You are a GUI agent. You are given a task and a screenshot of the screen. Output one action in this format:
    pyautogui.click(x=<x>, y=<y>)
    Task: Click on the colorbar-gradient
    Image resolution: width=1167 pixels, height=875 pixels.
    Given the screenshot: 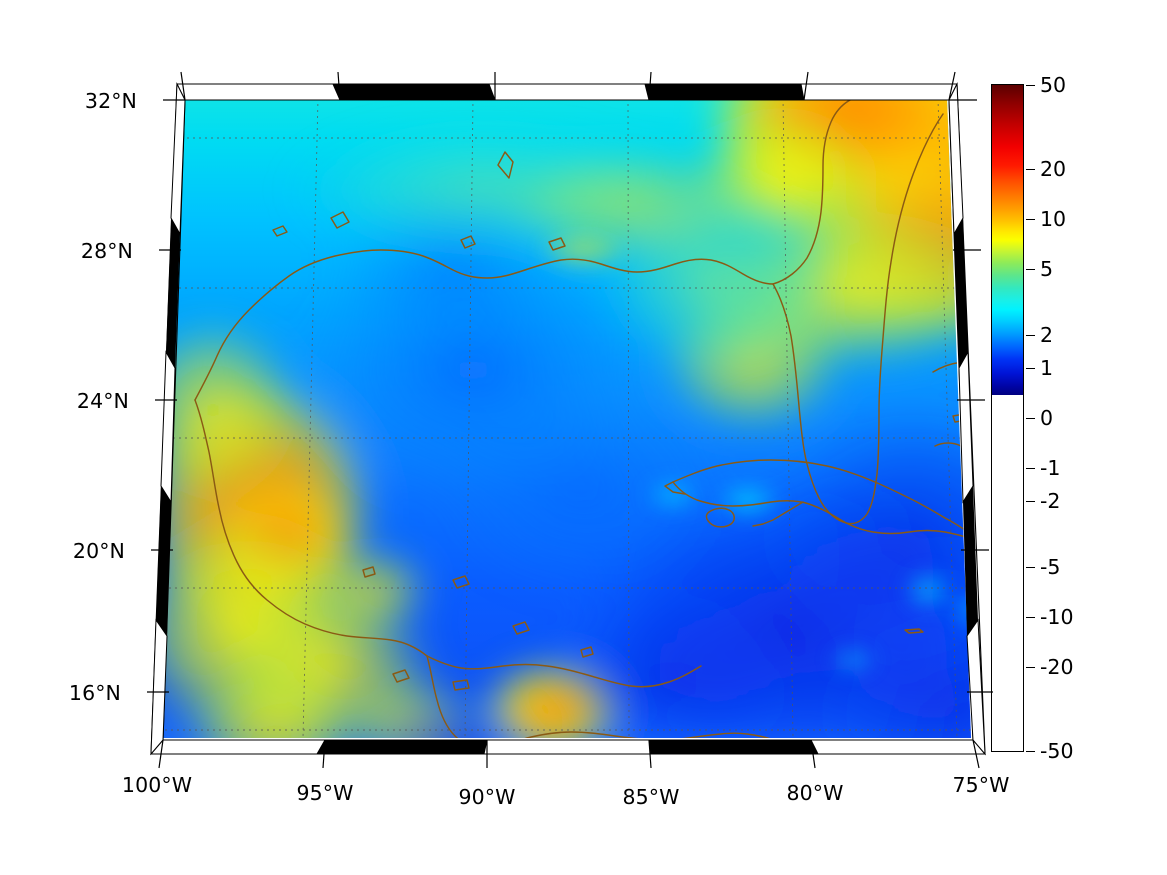 What is the action you would take?
    pyautogui.click(x=1007, y=240)
    